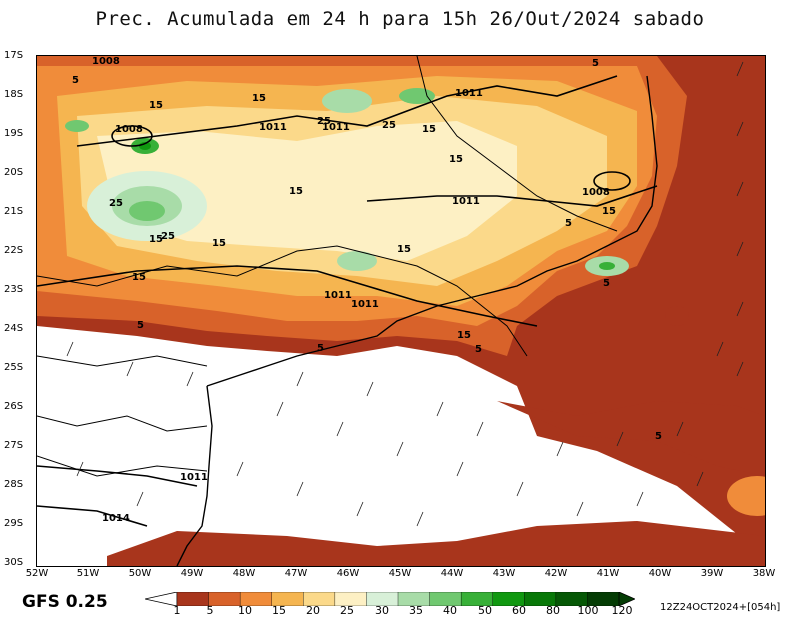  Describe the element at coordinates (88, 573) in the screenshot. I see `lon-label-51w: 51W` at that location.